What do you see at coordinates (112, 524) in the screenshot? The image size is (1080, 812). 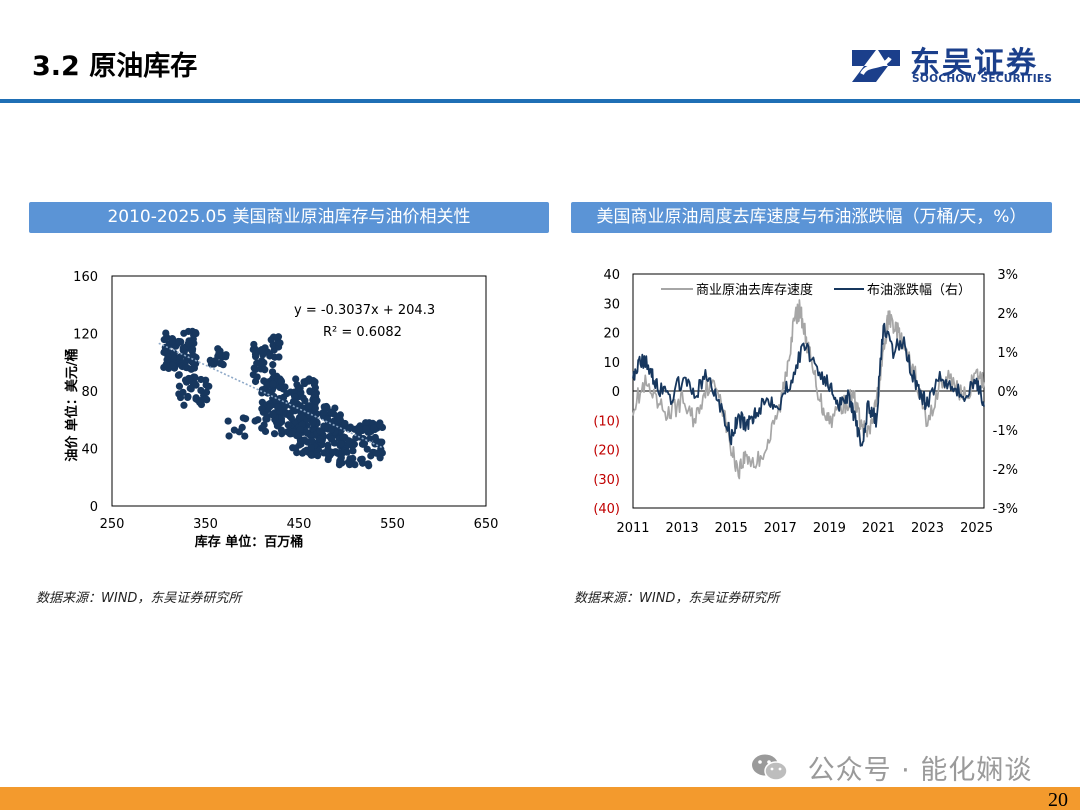 I see `x-tick-label: 250` at bounding box center [112, 524].